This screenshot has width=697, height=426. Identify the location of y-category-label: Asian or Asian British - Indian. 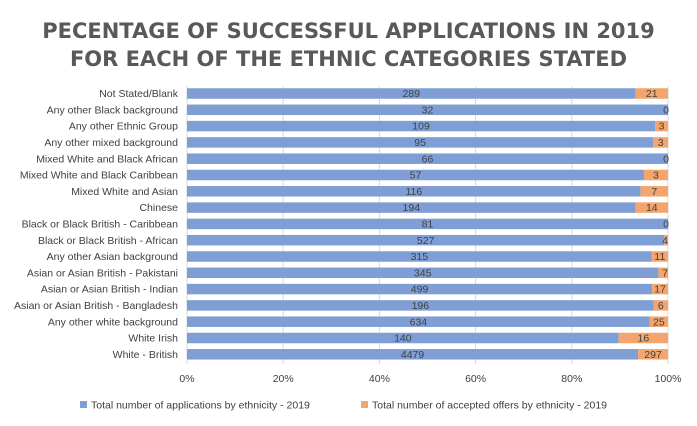
(109, 290).